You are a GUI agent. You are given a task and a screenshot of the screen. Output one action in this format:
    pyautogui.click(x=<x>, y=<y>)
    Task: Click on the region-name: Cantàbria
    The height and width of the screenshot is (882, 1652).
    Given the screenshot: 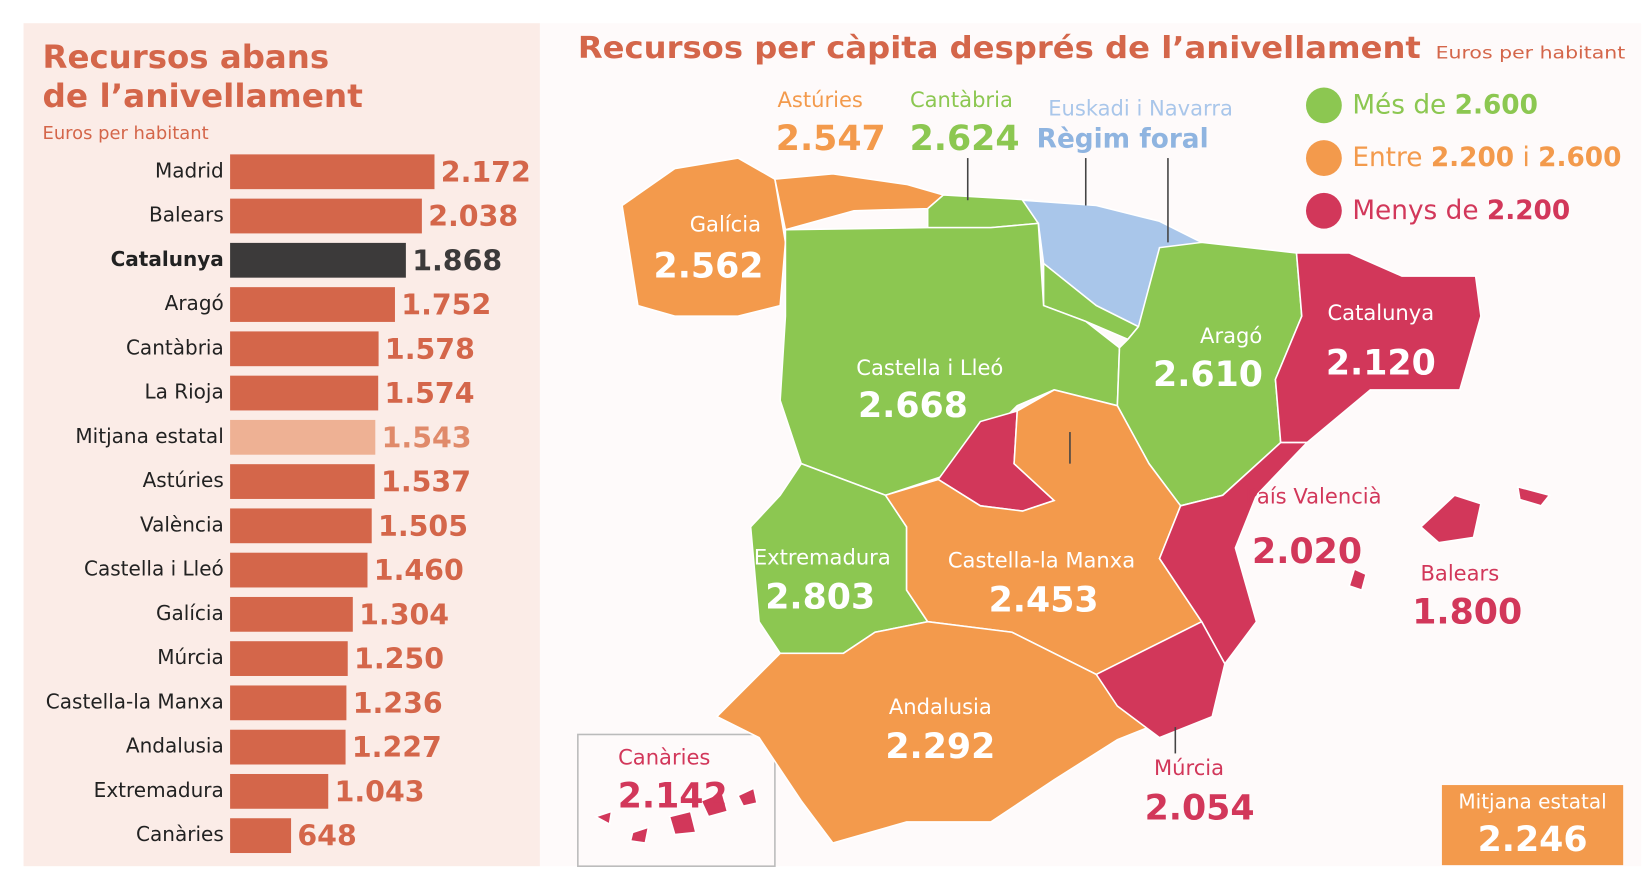 What is the action you would take?
    pyautogui.click(x=961, y=99)
    